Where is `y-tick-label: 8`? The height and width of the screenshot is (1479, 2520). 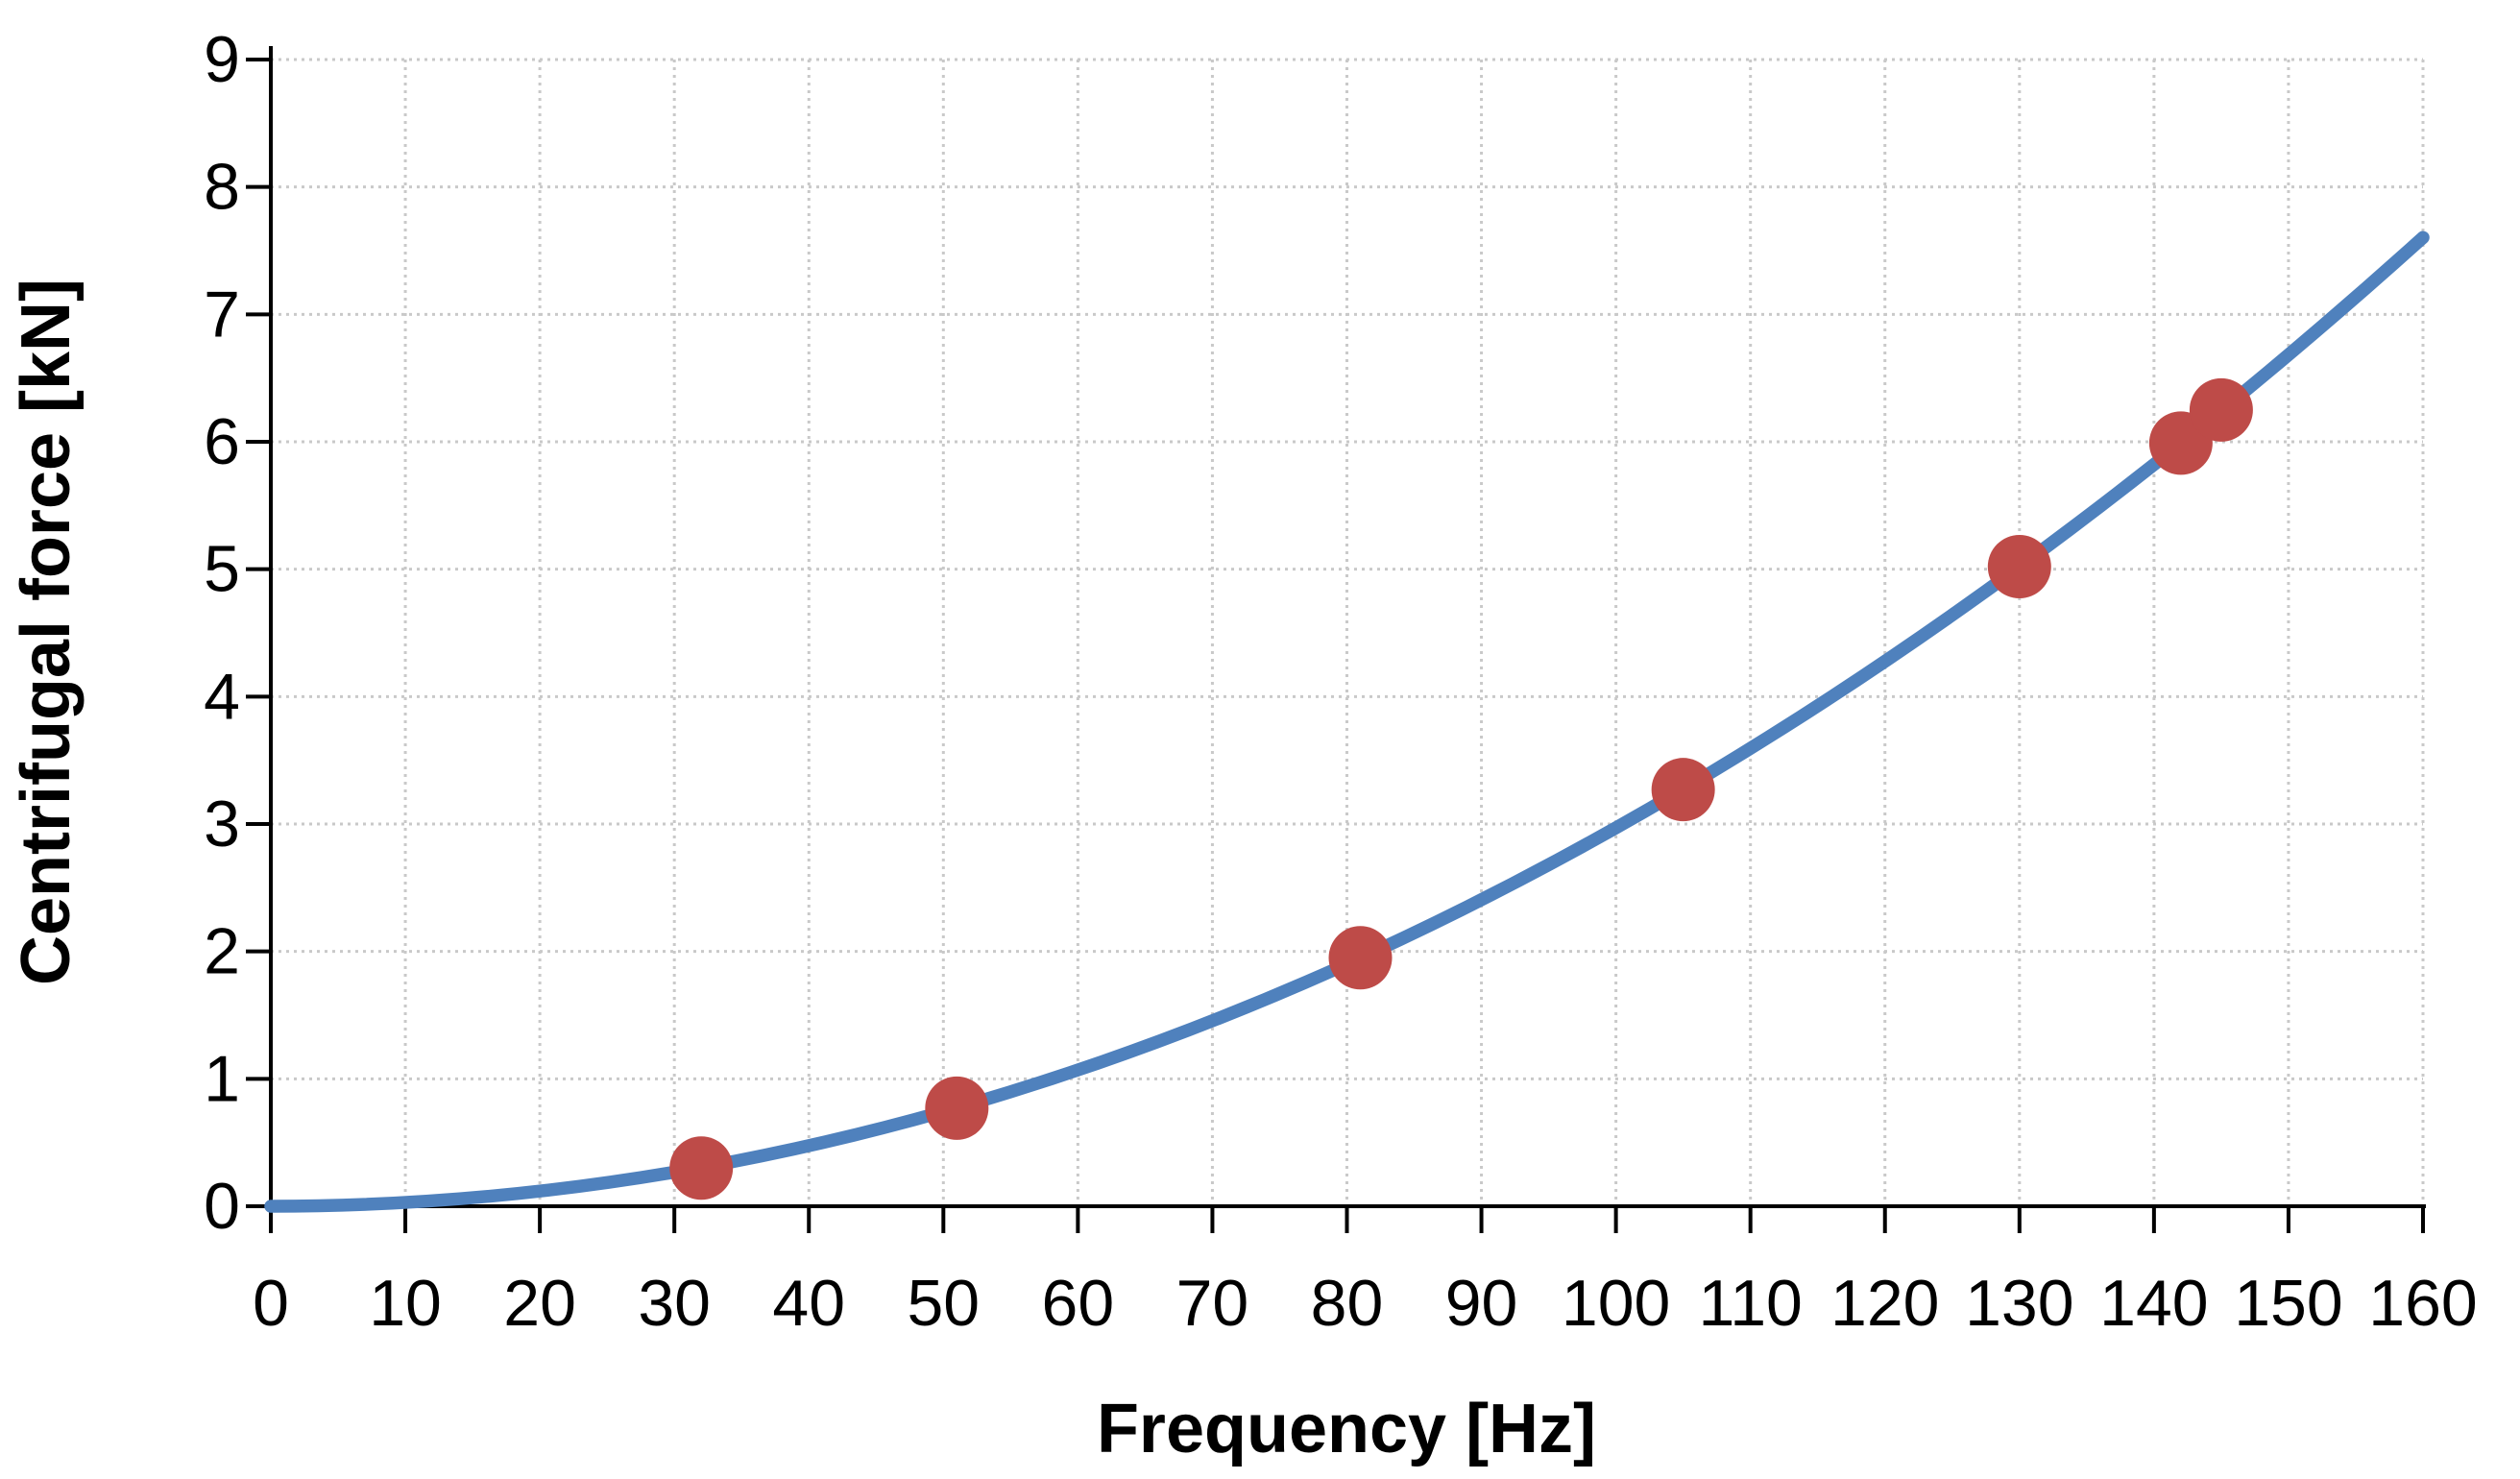
y-tick-label: 8 is located at coordinates (222, 187).